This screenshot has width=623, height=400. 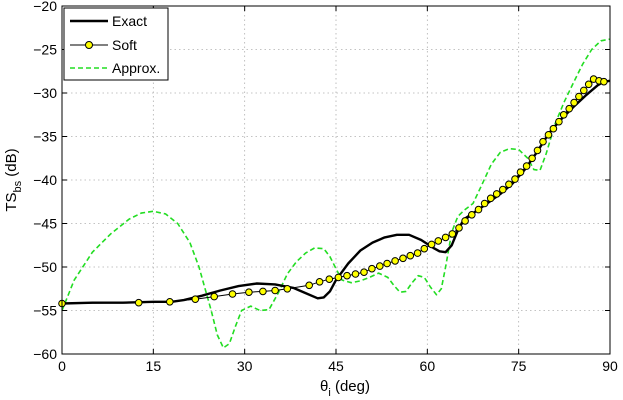 What do you see at coordinates (45, 267) in the screenshot?
I see `y-tick-label: −50` at bounding box center [45, 267].